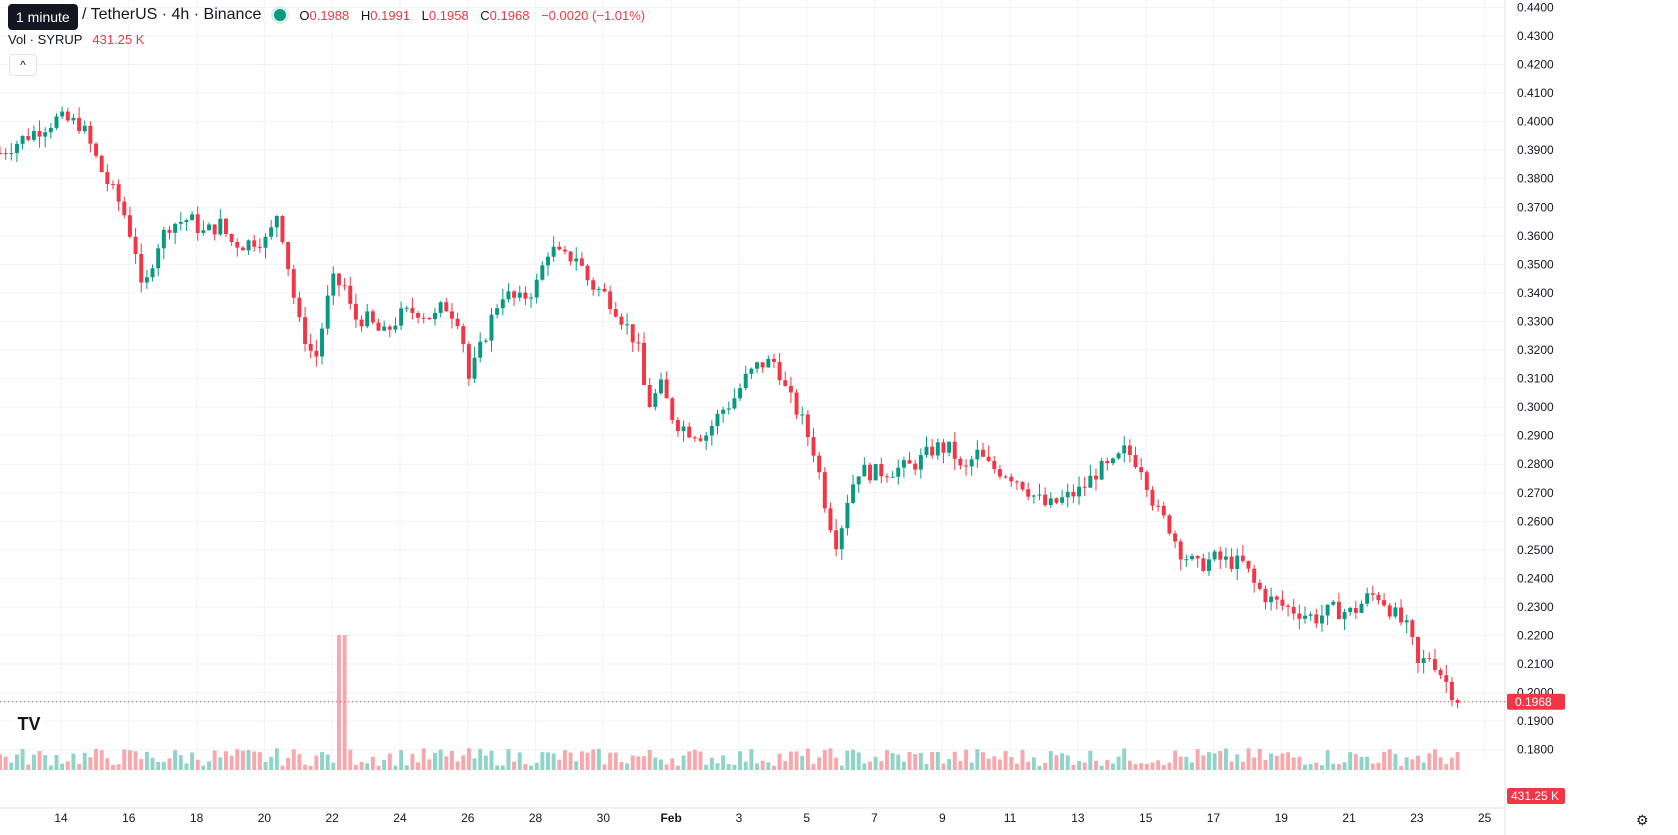 This screenshot has width=1678, height=835. What do you see at coordinates (1536, 796) in the screenshot?
I see `volume-badge` at bounding box center [1536, 796].